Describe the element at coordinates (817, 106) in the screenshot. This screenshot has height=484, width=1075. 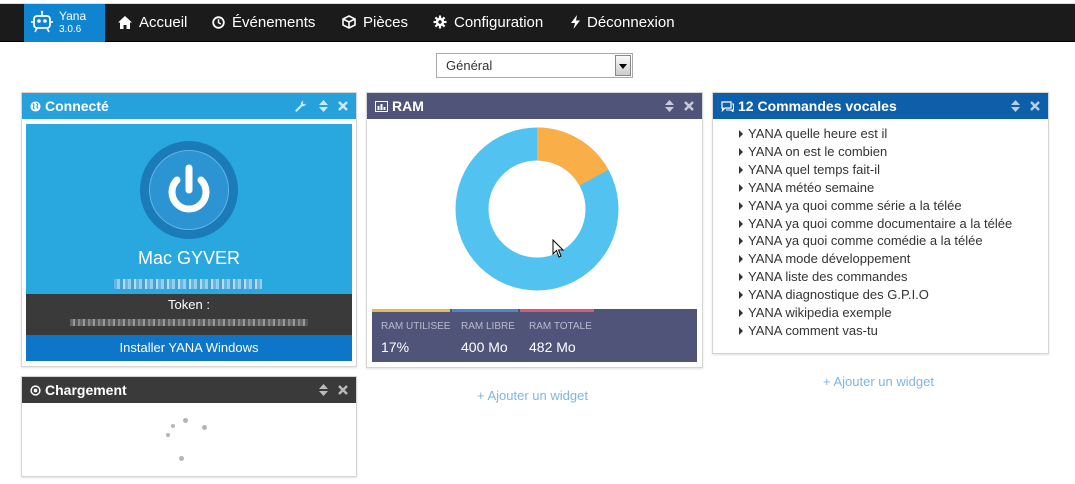
I see `widget-voice-title: 12 Commandes vocales` at that location.